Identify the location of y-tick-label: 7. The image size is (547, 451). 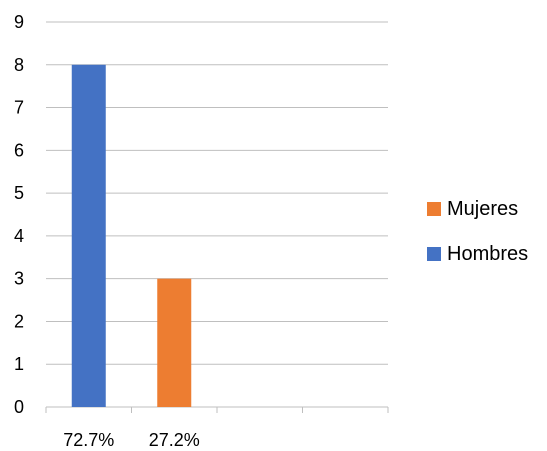
(19, 108).